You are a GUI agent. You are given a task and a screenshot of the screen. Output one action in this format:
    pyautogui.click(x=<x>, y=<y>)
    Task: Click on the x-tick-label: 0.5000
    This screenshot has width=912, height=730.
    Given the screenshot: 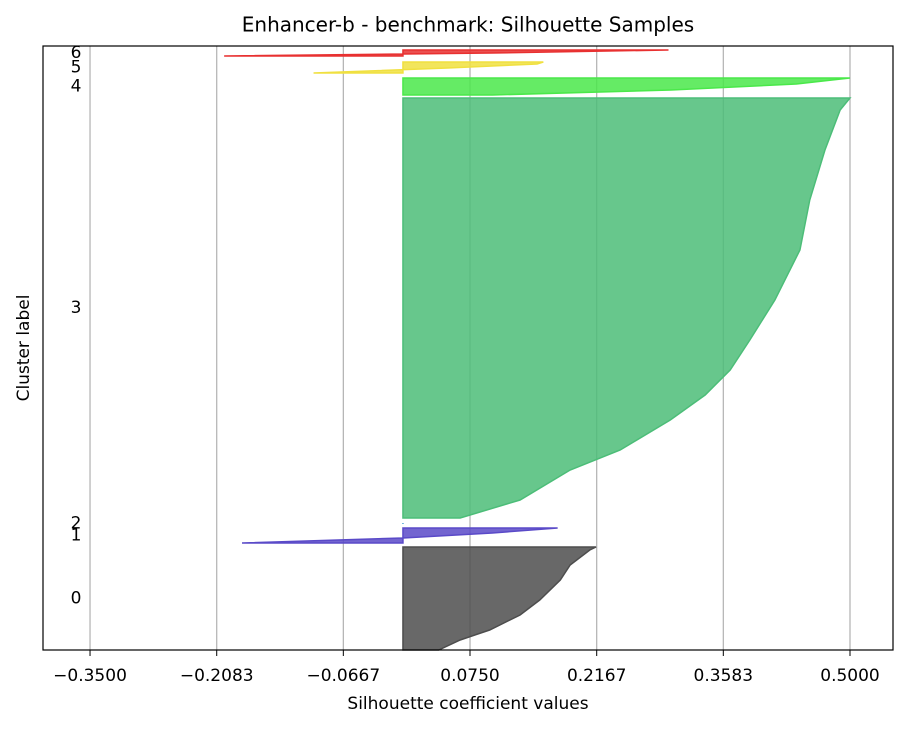 What is the action you would take?
    pyautogui.click(x=849, y=676)
    